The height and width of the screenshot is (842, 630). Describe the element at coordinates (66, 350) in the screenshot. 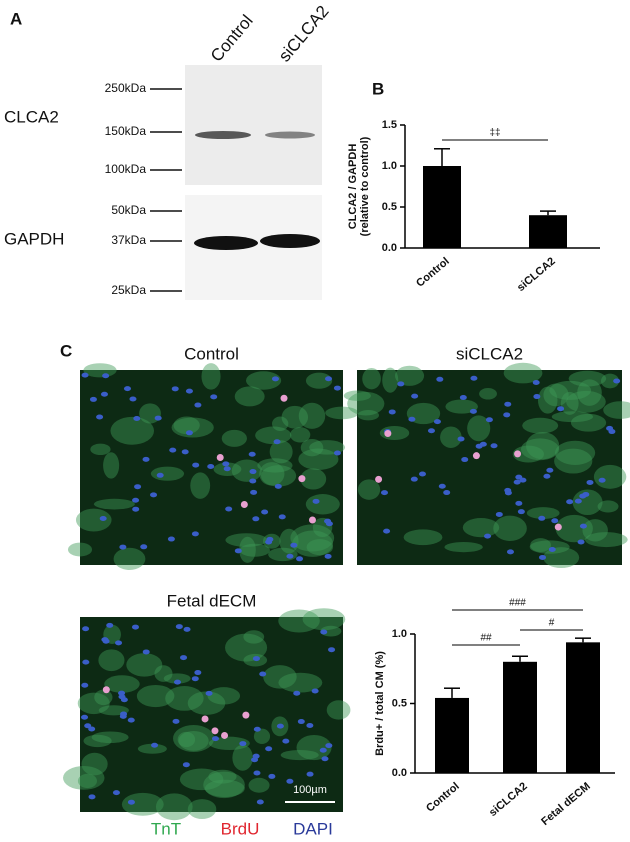

I see `panel-label: C` at that location.